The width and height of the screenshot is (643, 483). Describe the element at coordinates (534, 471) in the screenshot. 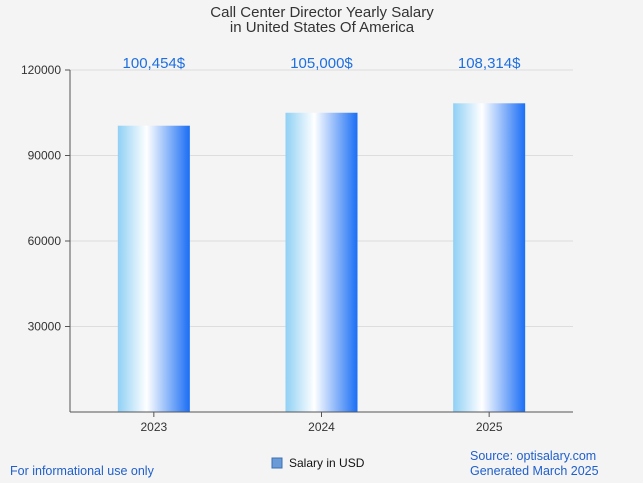

I see `generated-text: Generated March 2025` at that location.